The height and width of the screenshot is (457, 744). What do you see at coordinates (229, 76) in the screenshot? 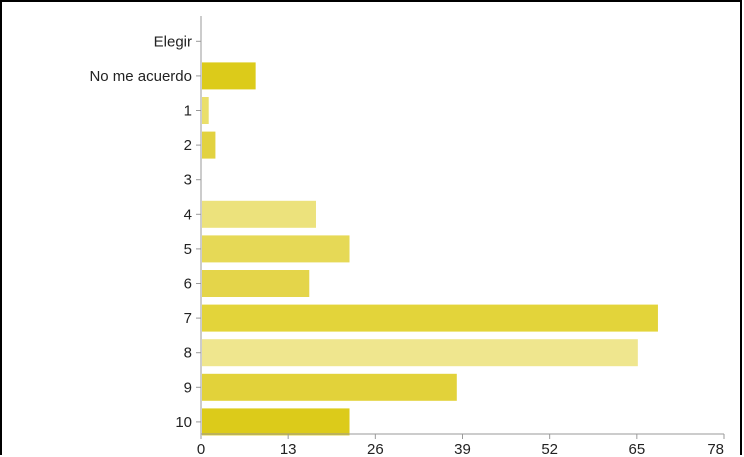
I see `bar-no-me-acuerdo` at bounding box center [229, 76].